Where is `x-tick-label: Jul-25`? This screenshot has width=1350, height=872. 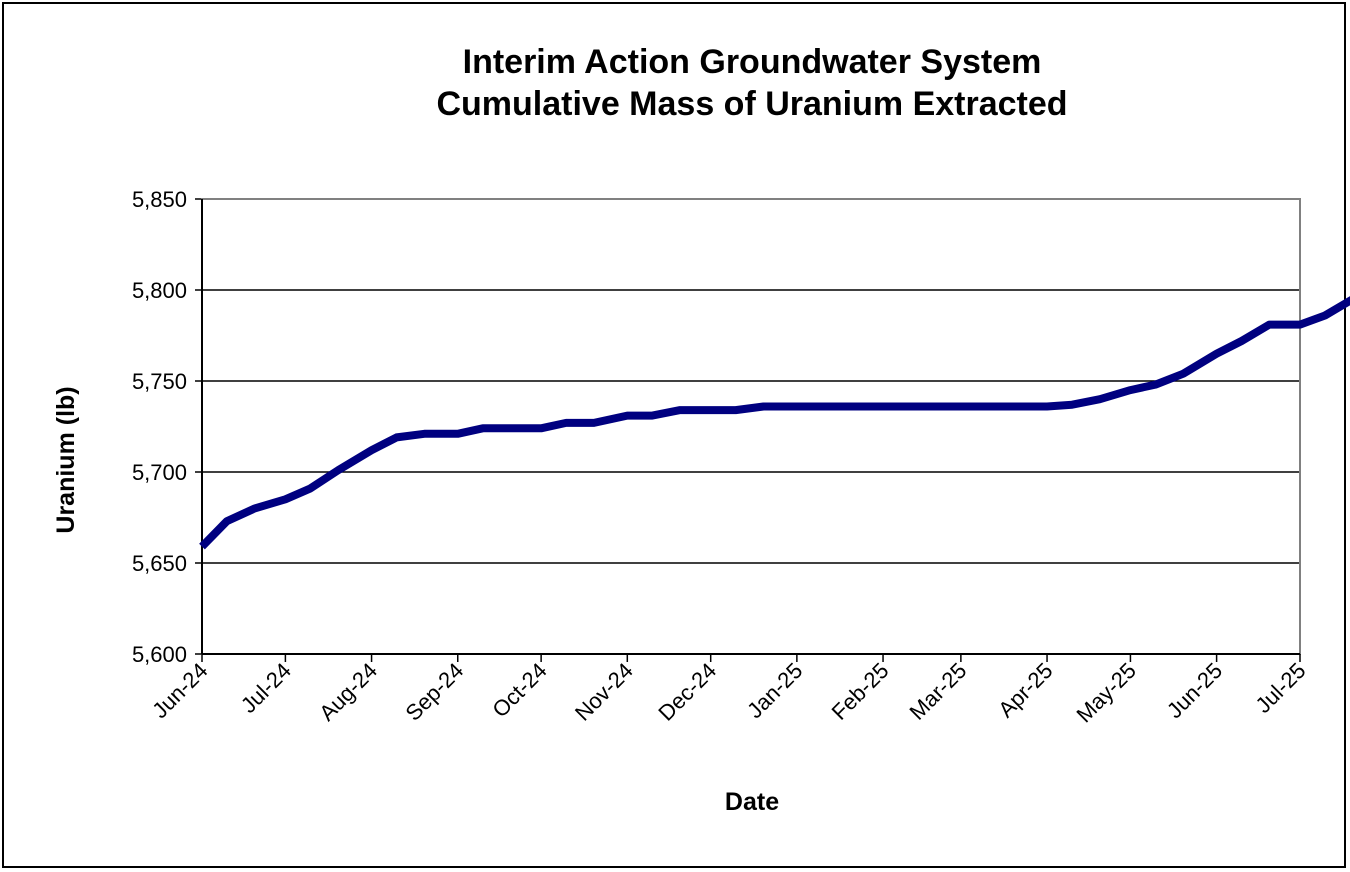 x-tick-label: Jul-25 is located at coordinates (1280, 688).